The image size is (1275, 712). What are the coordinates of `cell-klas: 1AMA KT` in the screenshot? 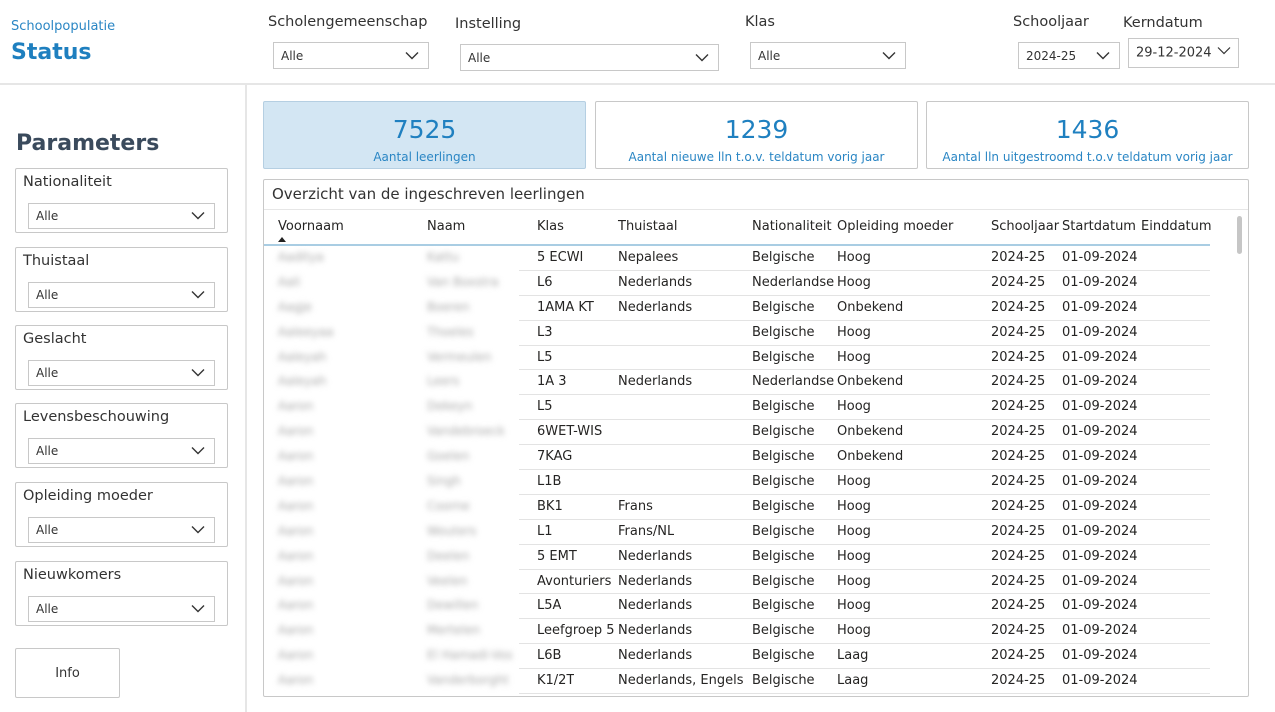 It's located at (565, 307).